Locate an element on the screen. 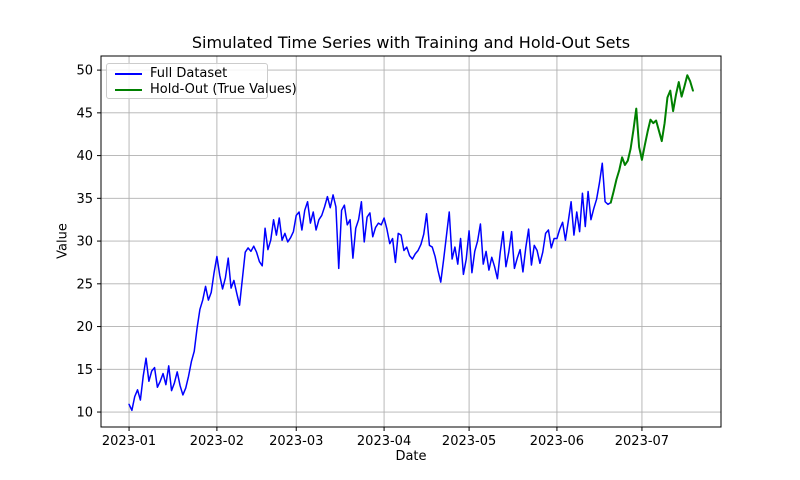  y-tick-label-45: 45 is located at coordinates (84, 113).